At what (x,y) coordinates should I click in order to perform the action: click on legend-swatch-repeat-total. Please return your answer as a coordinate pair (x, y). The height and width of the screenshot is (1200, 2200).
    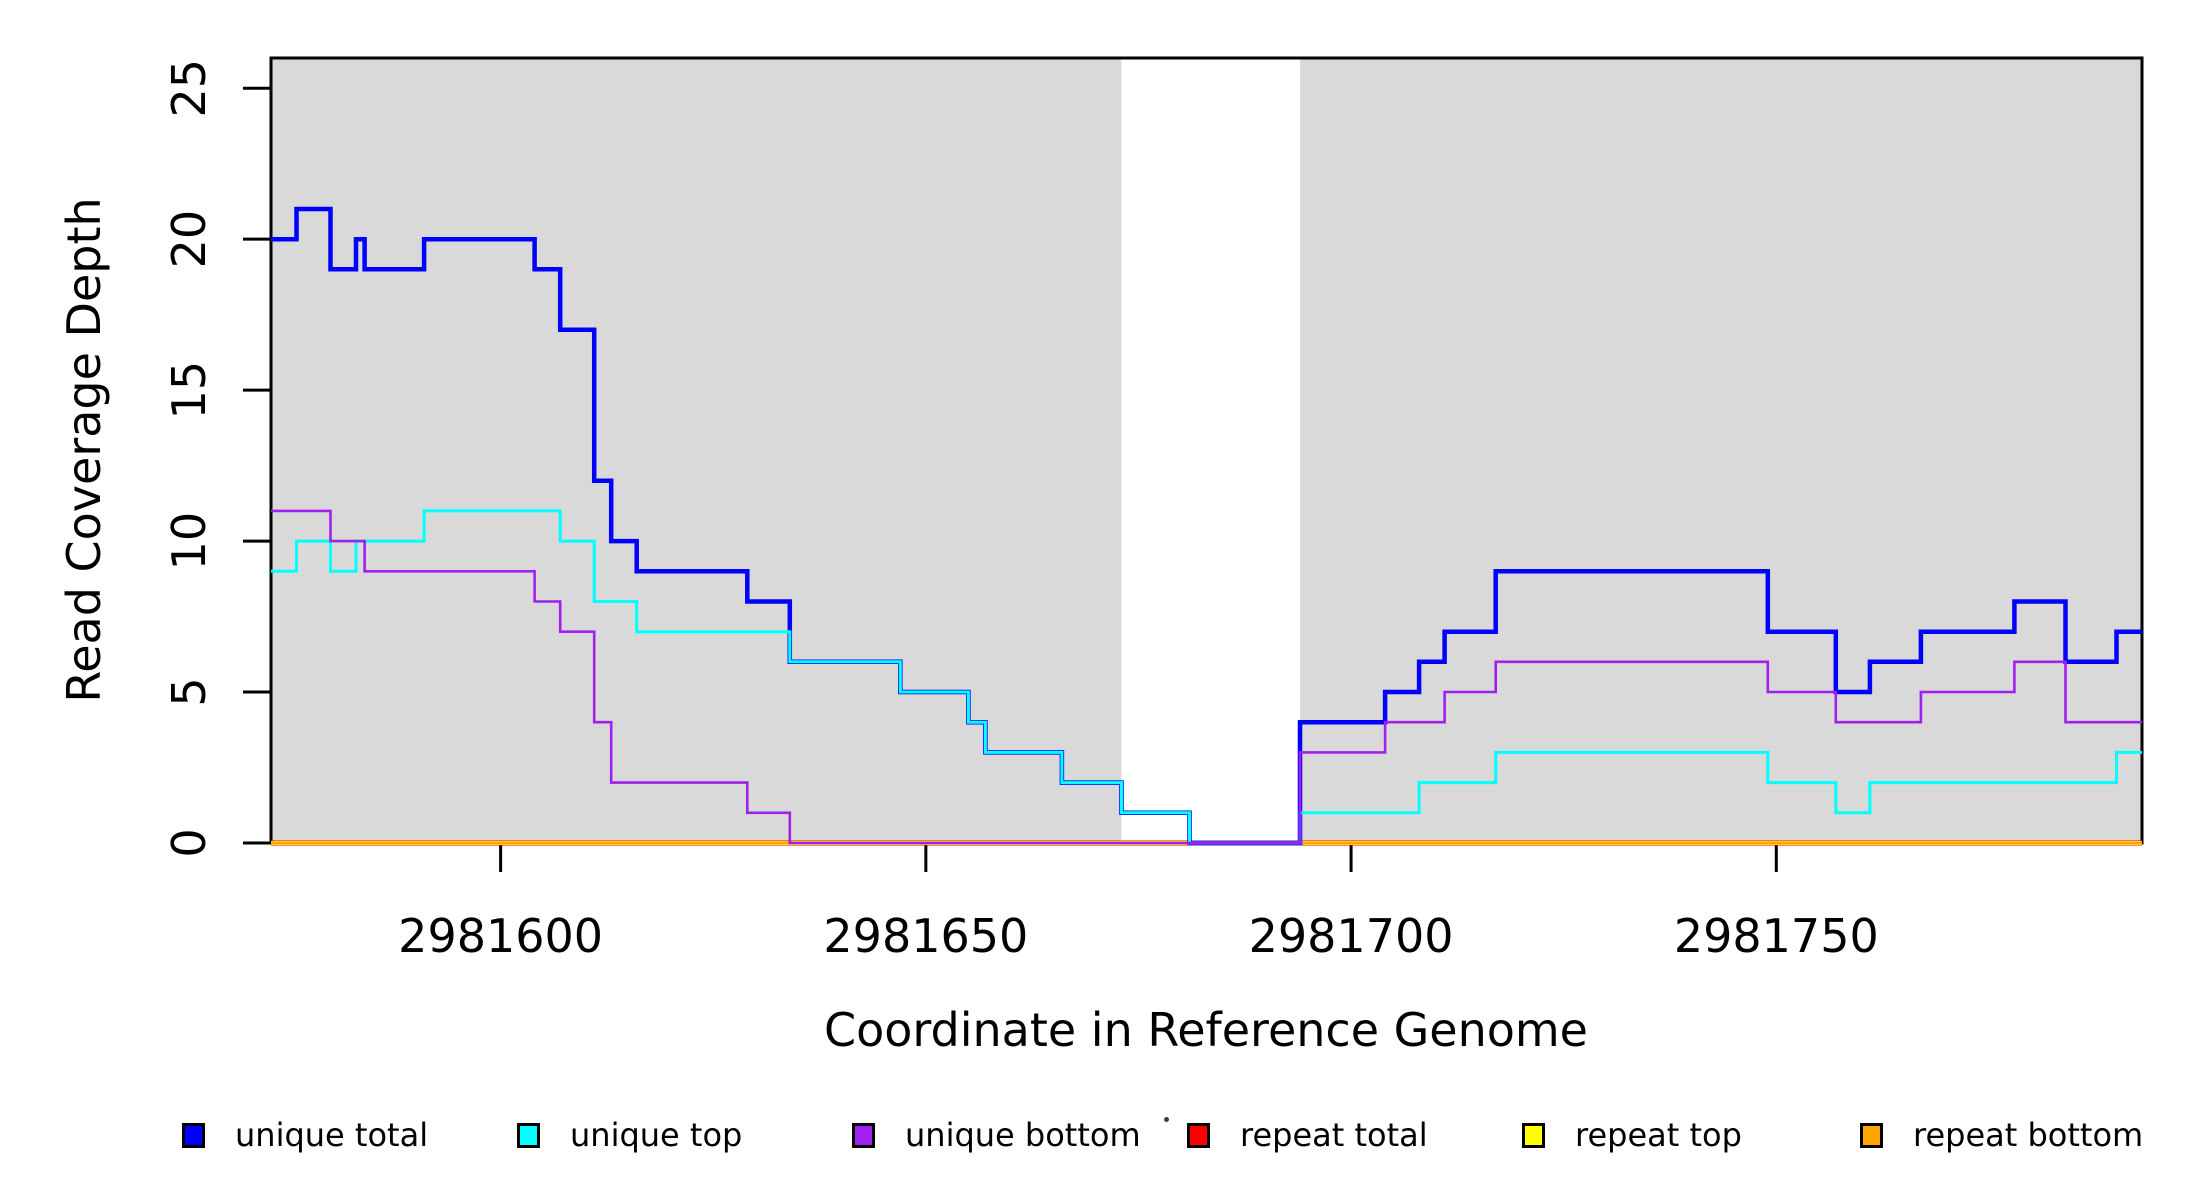
    Looking at the image, I should click on (1198, 1135).